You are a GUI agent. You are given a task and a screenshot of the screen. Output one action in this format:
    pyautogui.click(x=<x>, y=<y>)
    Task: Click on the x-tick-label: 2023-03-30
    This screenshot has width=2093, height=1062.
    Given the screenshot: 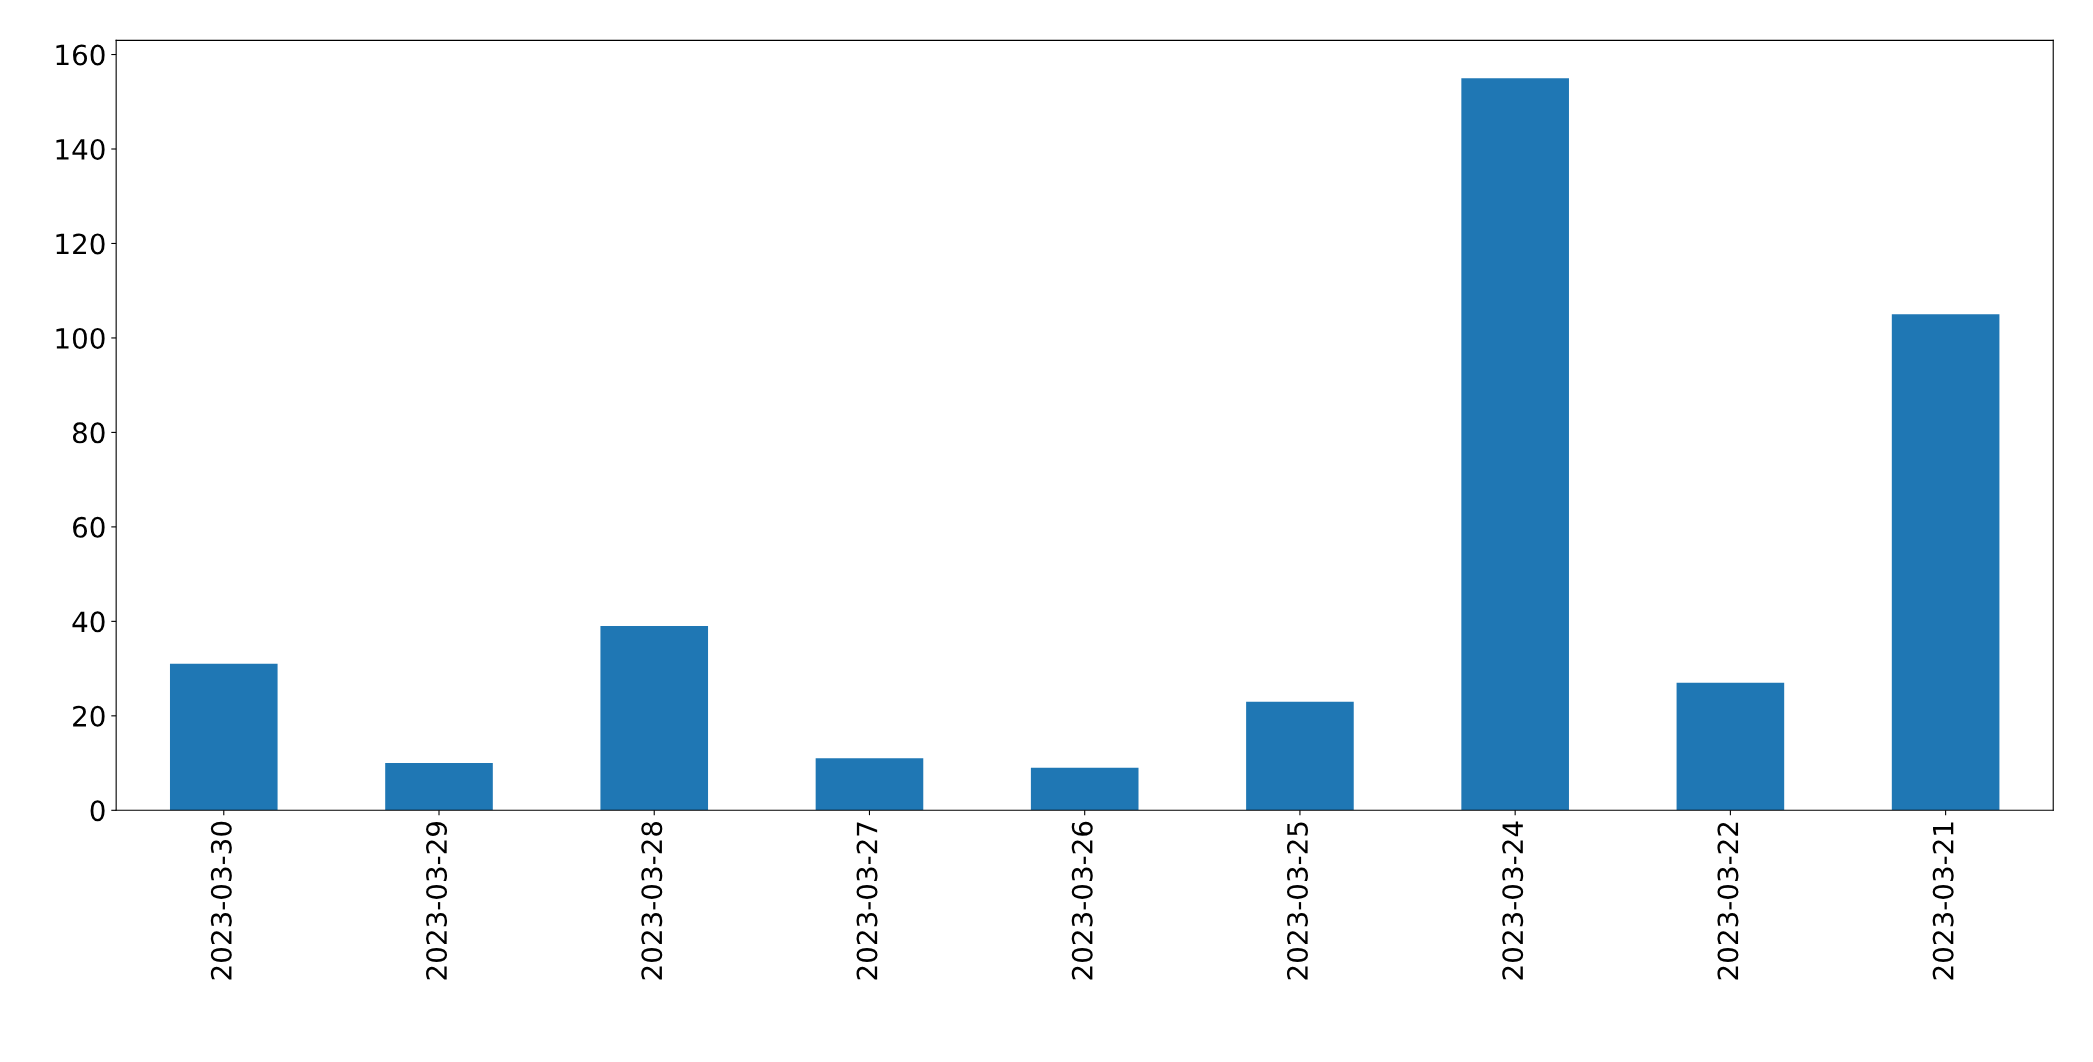 What is the action you would take?
    pyautogui.click(x=221, y=900)
    